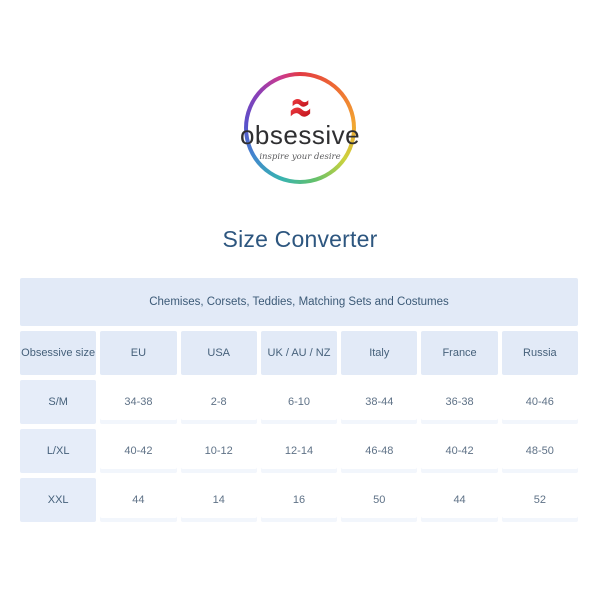  I want to click on size-cell: 50, so click(379, 500).